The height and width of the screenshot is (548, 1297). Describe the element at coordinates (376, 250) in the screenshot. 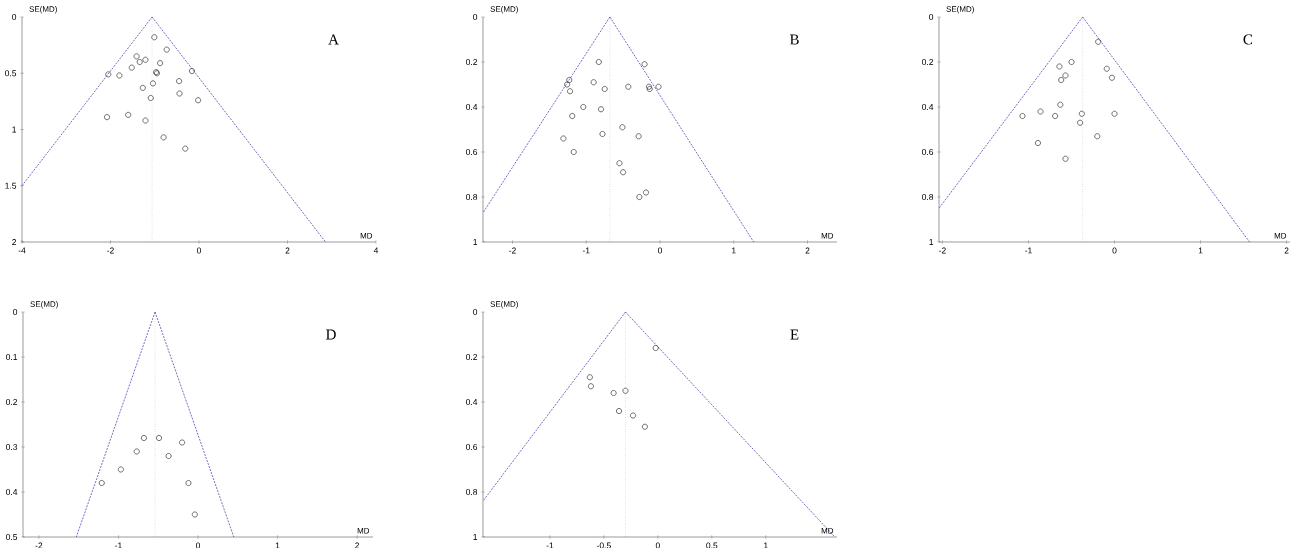

I see `x-tick-label: 4` at that location.